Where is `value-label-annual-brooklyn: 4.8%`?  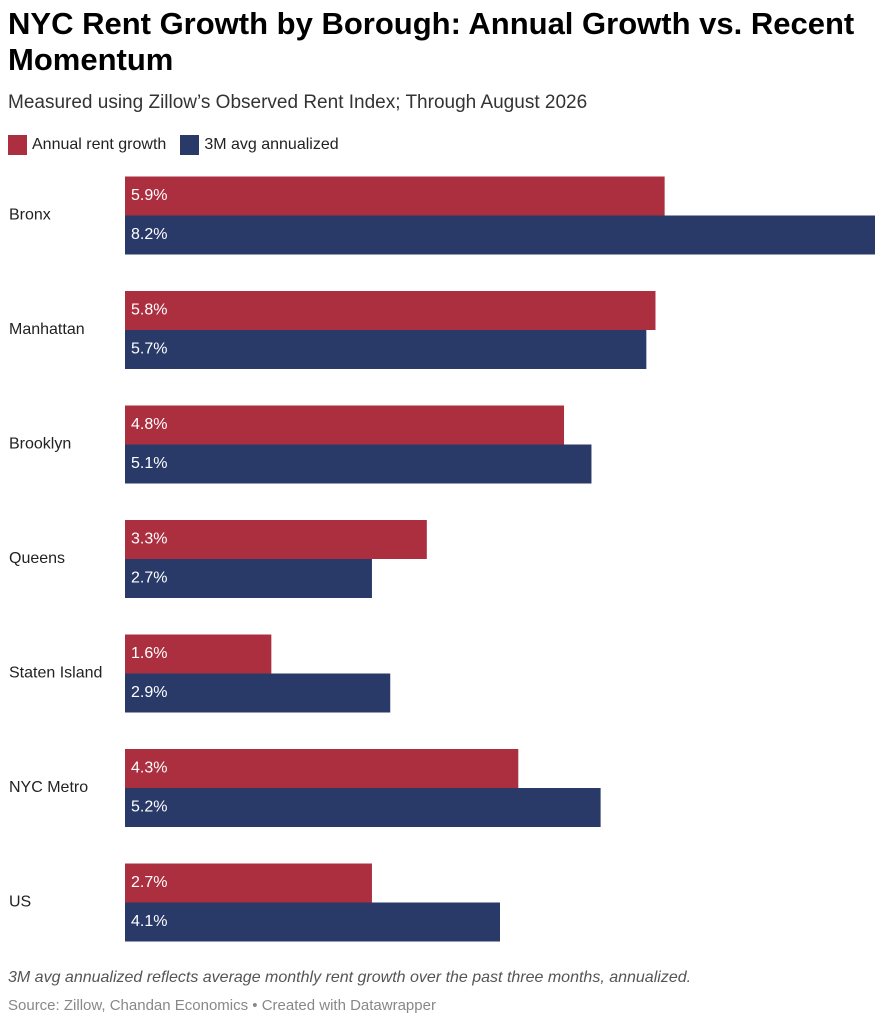 value-label-annual-brooklyn: 4.8% is located at coordinates (149, 424).